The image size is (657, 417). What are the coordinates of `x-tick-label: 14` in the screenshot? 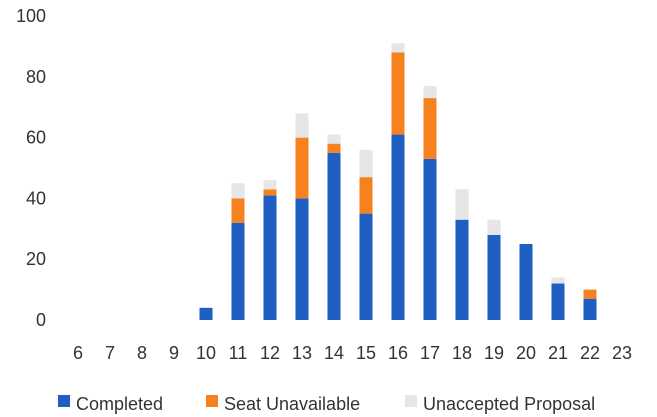 It's located at (334, 353).